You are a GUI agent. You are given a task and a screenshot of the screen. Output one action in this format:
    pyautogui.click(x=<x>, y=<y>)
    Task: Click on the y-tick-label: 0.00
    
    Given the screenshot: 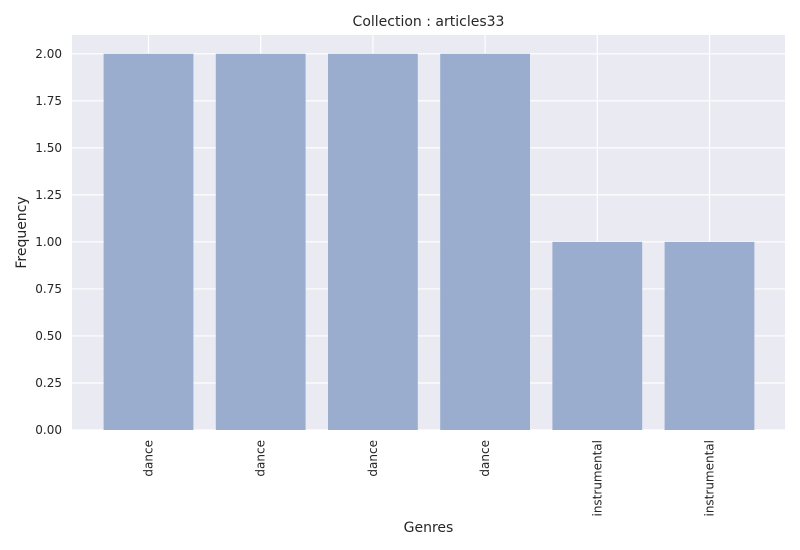 What is the action you would take?
    pyautogui.click(x=48, y=430)
    